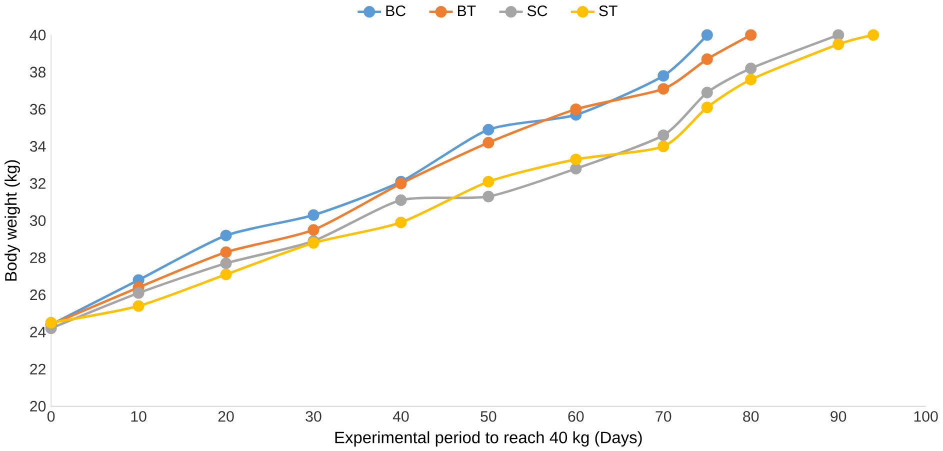  Describe the element at coordinates (314, 416) in the screenshot. I see `x-tick-label: 30` at that location.